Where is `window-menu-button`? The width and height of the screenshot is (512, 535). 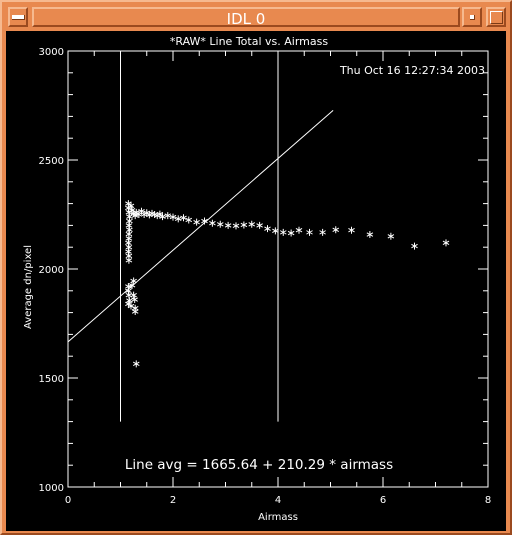
window-menu-button is located at coordinates (18, 17).